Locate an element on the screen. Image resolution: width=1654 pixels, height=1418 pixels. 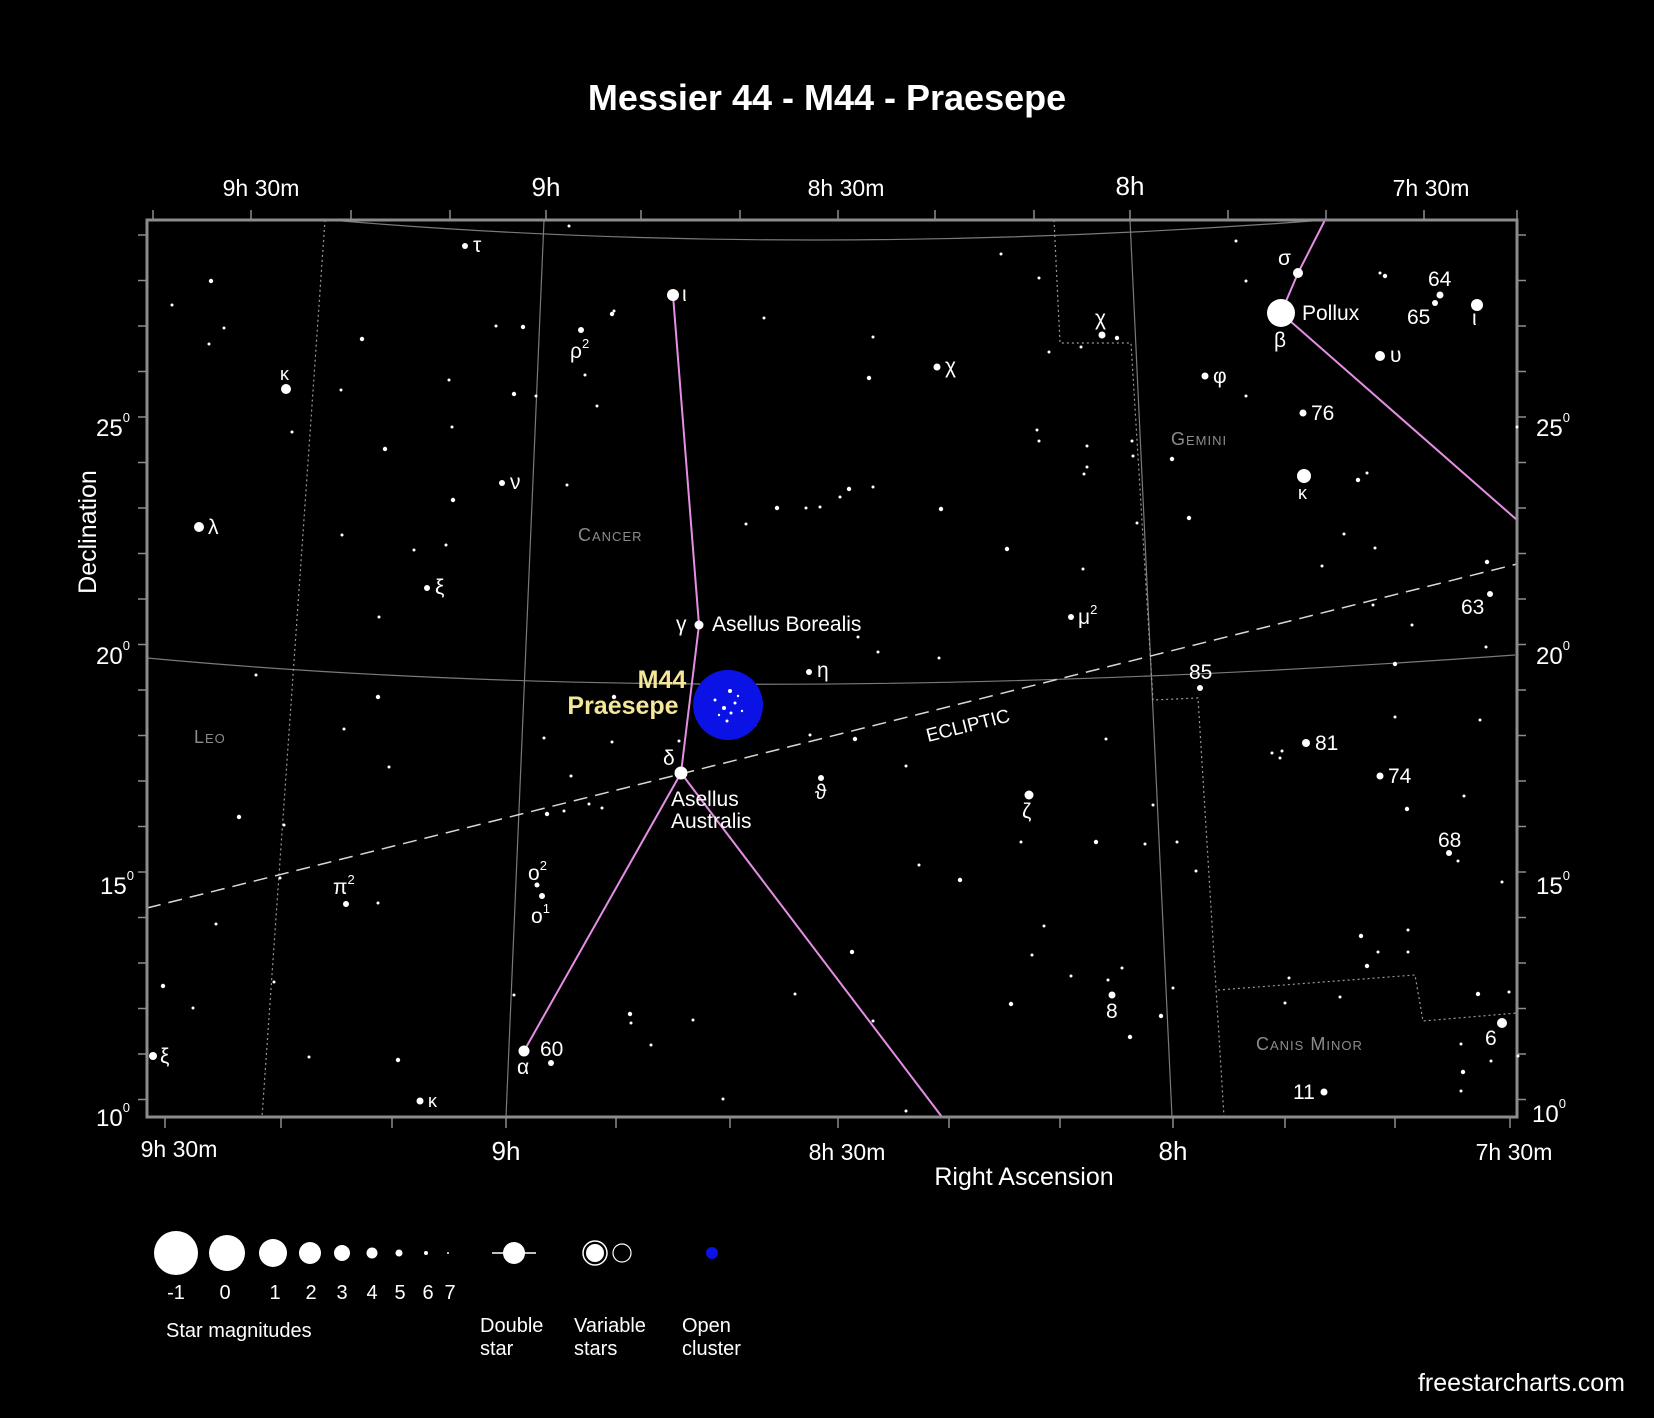
label-mu2: μ2 is located at coordinates (1087, 615).